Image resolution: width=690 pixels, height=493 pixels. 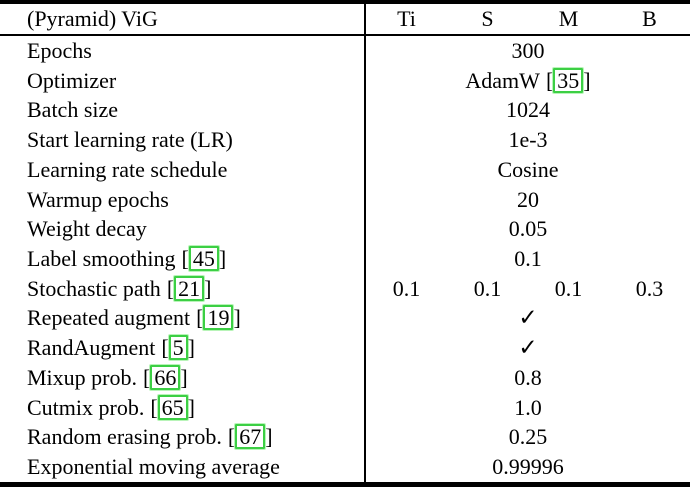 What do you see at coordinates (345, 199) in the screenshot?
I see `table-row: Warmup epochs[] 20[]` at bounding box center [345, 199].